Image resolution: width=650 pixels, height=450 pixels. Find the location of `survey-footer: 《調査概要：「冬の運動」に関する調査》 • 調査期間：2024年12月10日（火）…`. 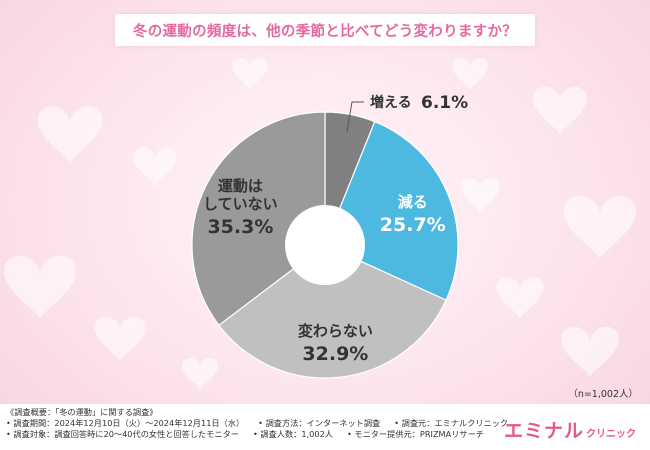

survey-footer: 《調査概要：「冬の運動」に関する調査》 • 調査期間：2024年12月10日（火）… is located at coordinates (325, 427).